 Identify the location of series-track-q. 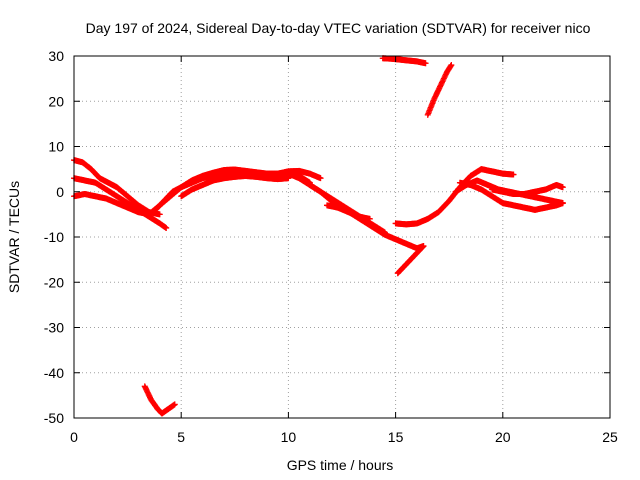
(527, 189).